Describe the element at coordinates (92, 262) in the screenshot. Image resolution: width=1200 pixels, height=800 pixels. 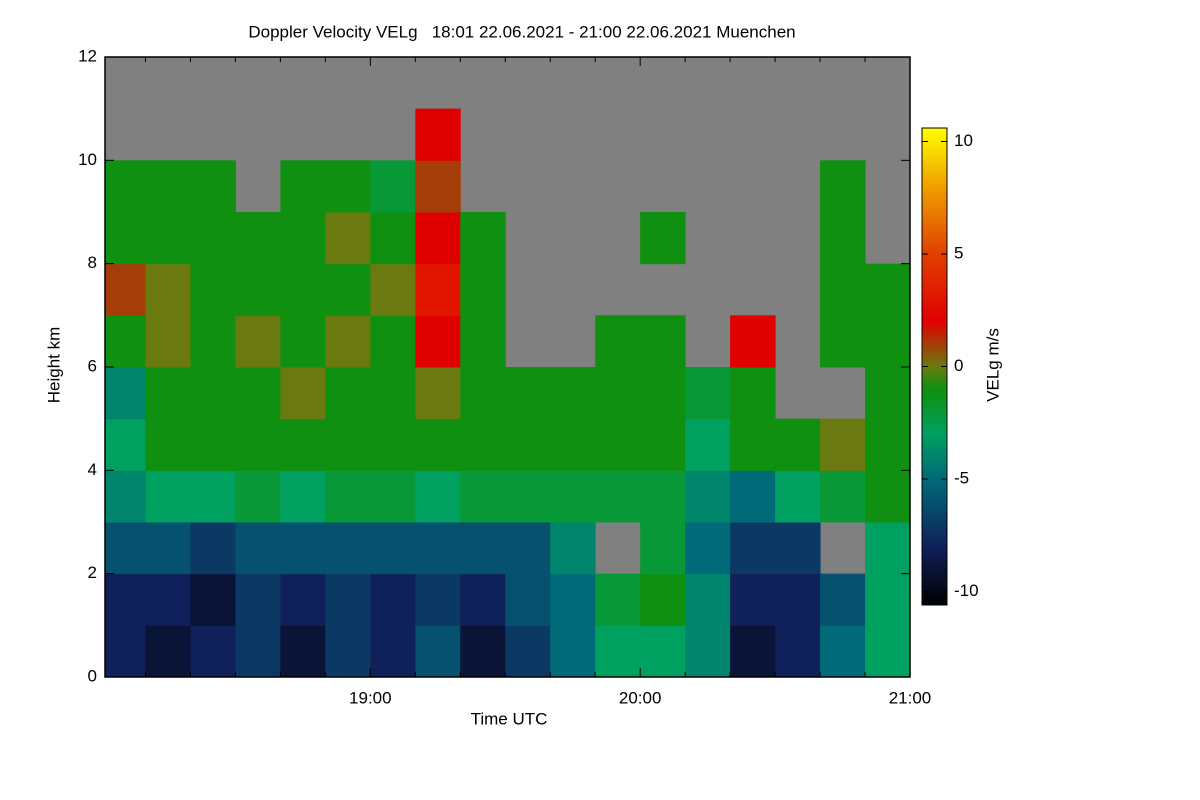
I see `y-tick-label: 8` at that location.